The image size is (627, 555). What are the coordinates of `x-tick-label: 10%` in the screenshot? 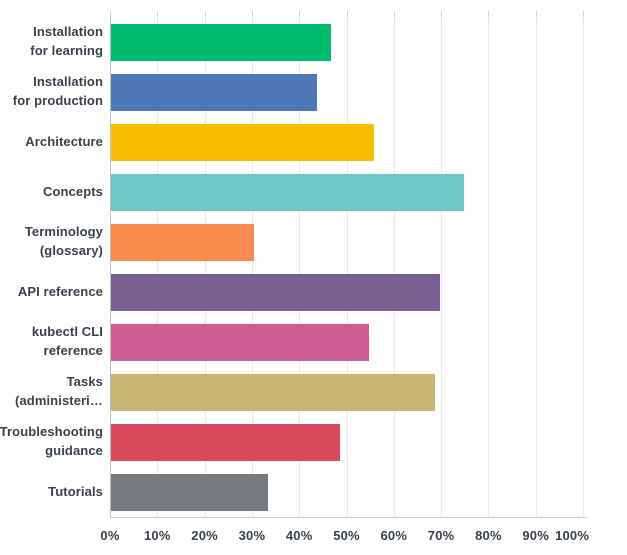 It's located at (157, 535).